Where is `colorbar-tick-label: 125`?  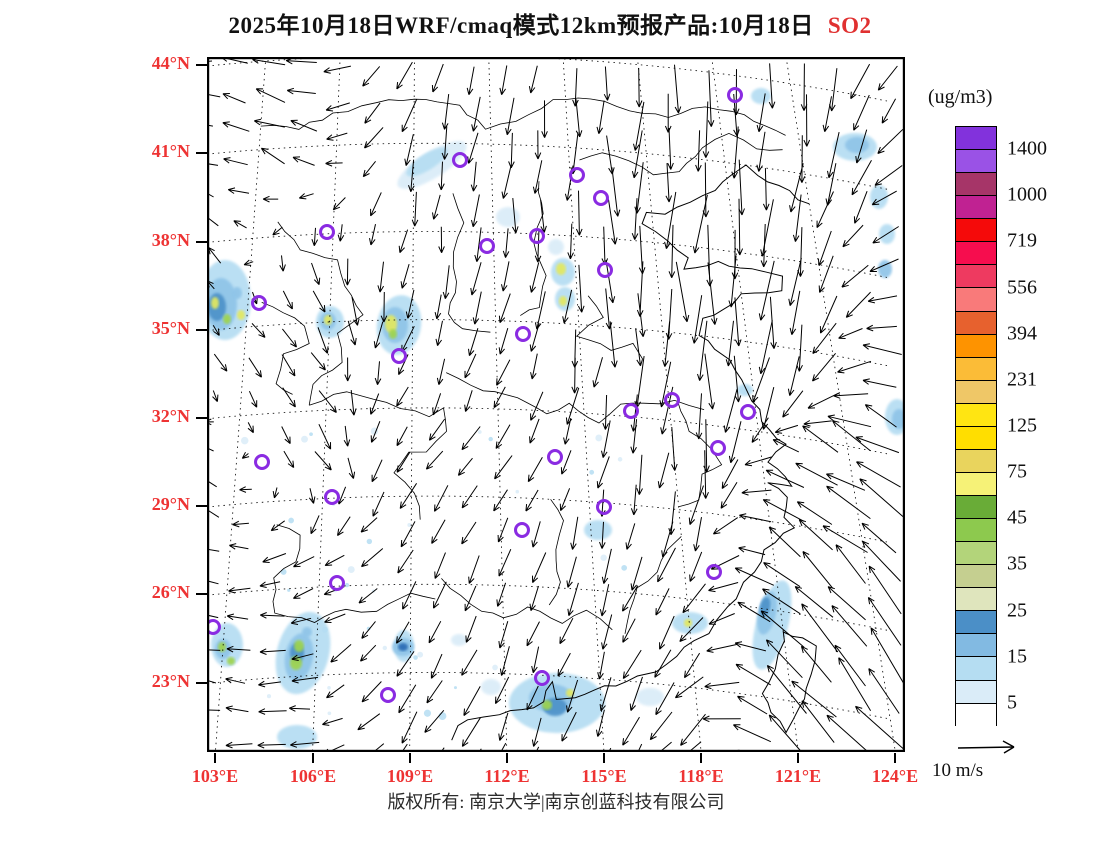
colorbar-tick-label: 125 is located at coordinates (1022, 425).